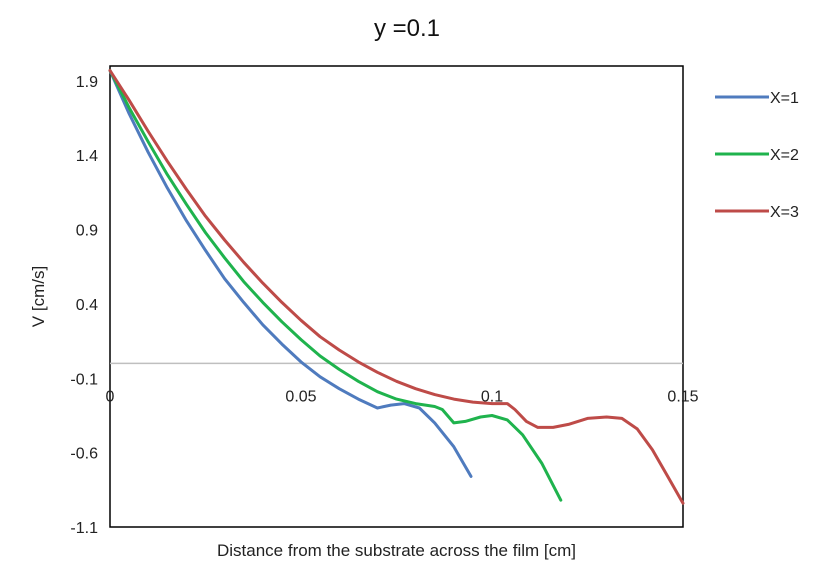 Image resolution: width=814 pixels, height=564 pixels. I want to click on x-tick-label: 0, so click(110, 396).